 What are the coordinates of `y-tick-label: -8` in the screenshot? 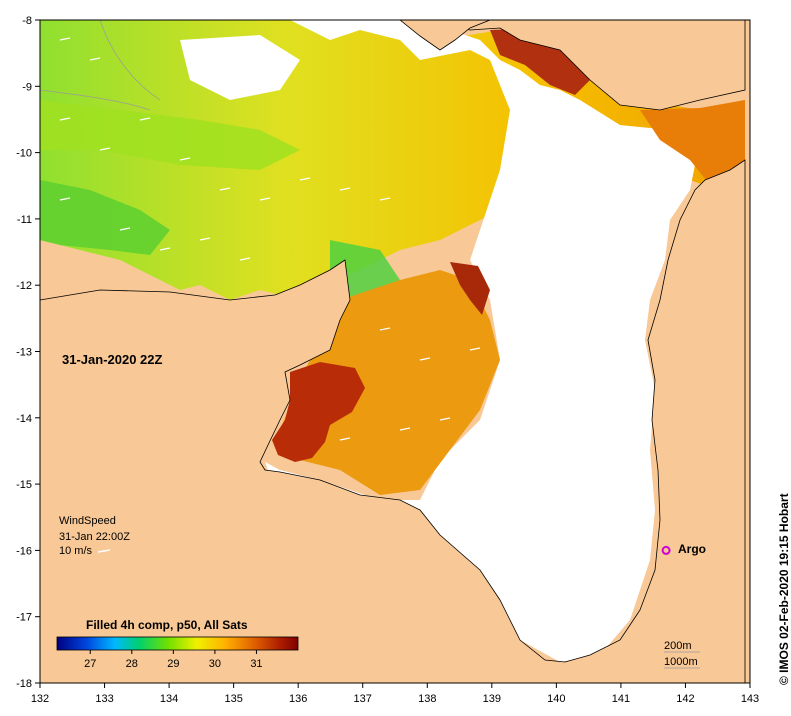 It's located at (27, 21).